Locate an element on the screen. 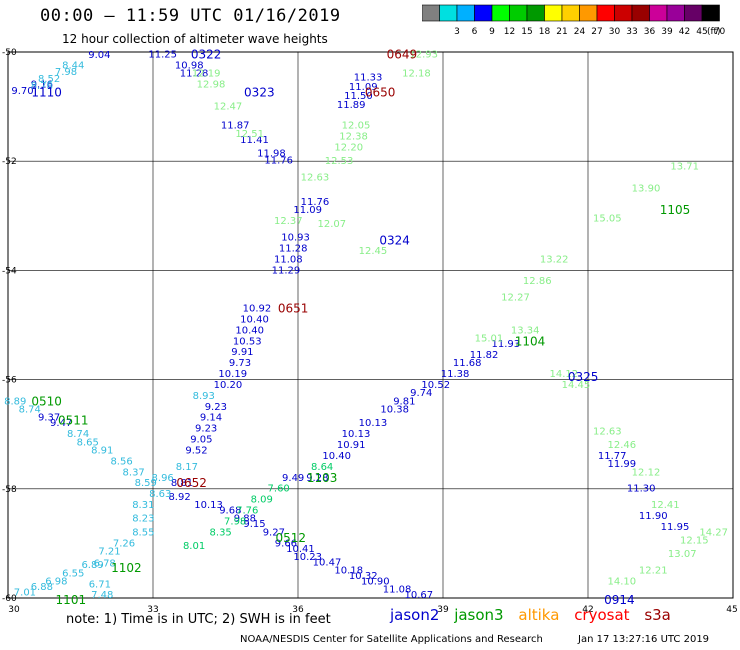 The width and height of the screenshot is (740, 650). y-tick-label: -58 is located at coordinates (9, 490).